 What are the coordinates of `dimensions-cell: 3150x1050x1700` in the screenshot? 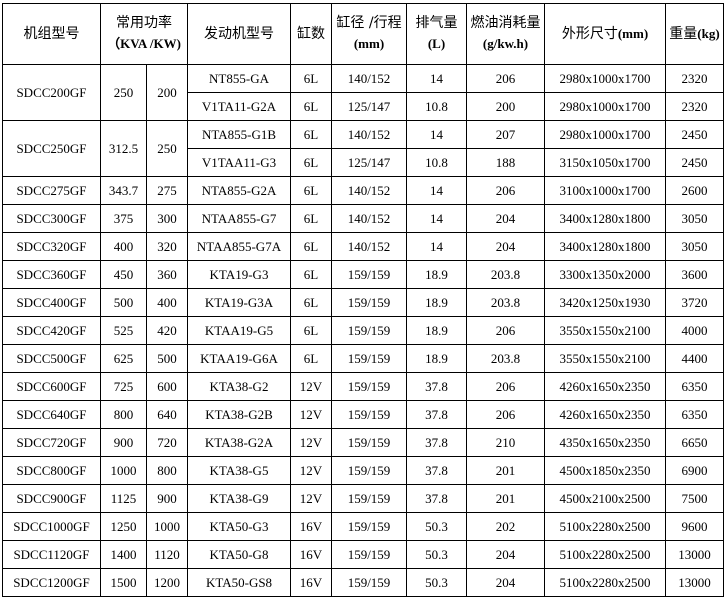 It's located at (605, 162).